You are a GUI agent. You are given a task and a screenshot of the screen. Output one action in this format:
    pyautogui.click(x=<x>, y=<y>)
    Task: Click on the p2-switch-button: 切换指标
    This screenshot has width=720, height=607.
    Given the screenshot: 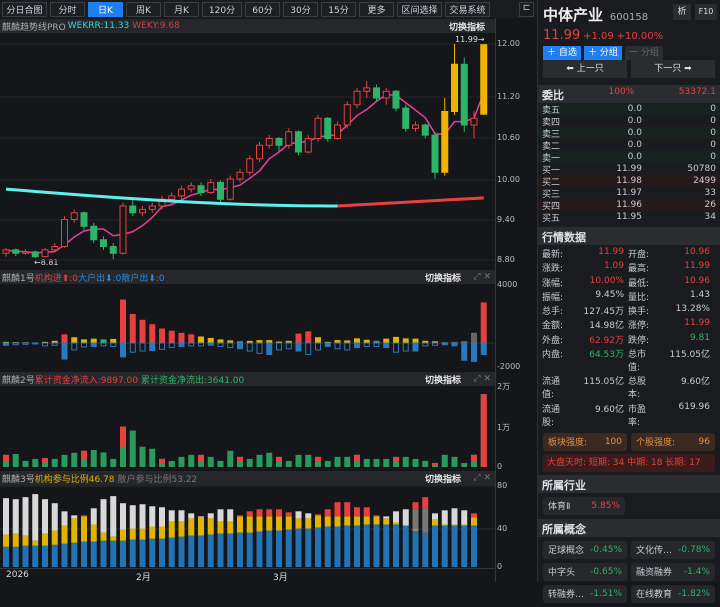 What is the action you would take?
    pyautogui.click(x=442, y=380)
    